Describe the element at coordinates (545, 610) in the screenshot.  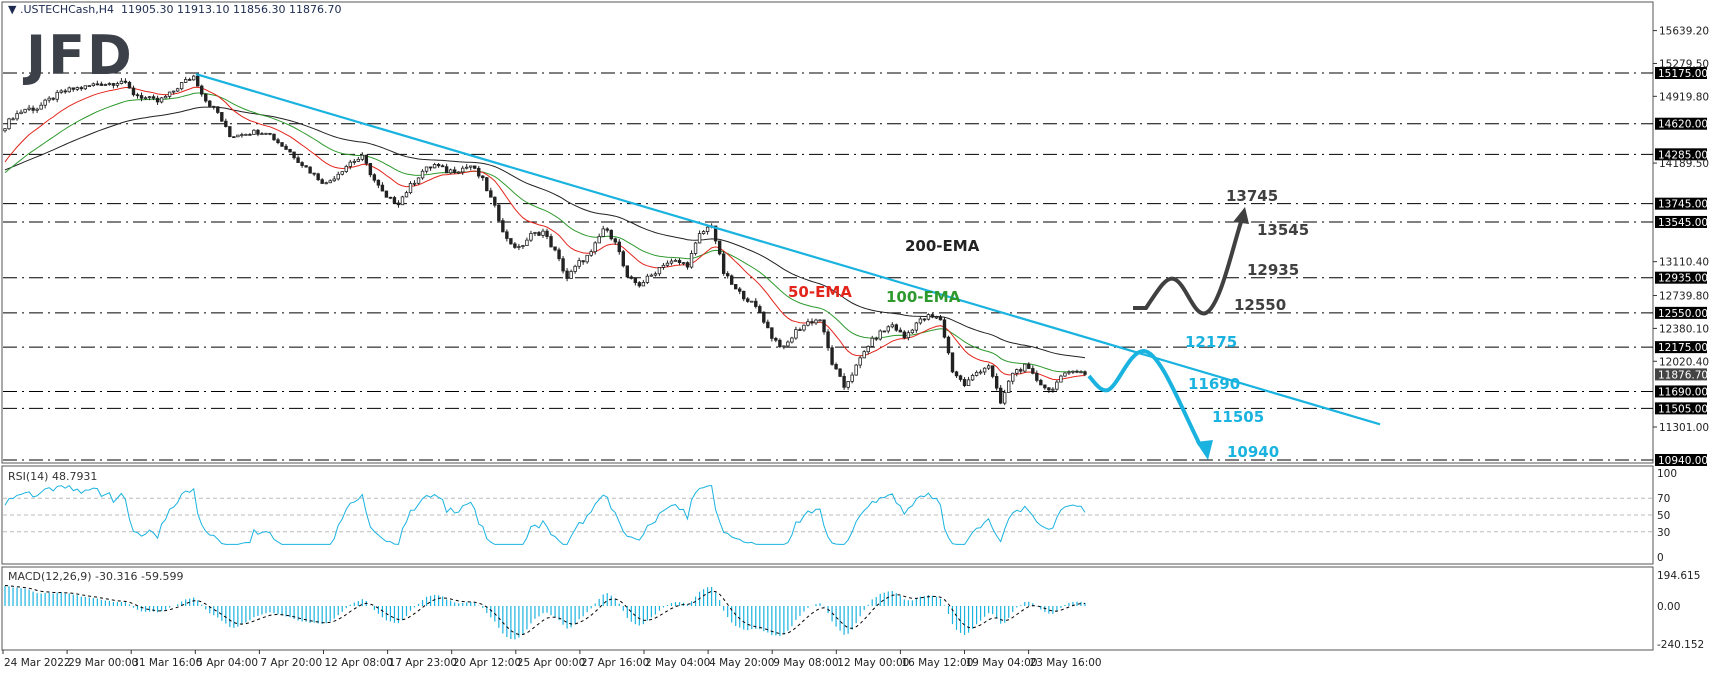
I see `macd-signal-line` at that location.